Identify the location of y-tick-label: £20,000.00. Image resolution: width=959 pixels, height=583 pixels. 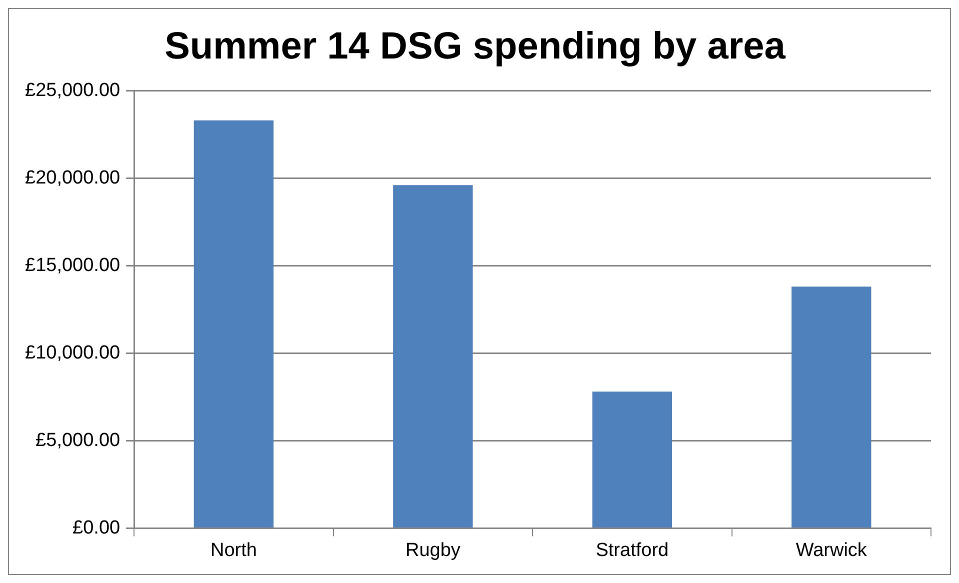
(72, 177).